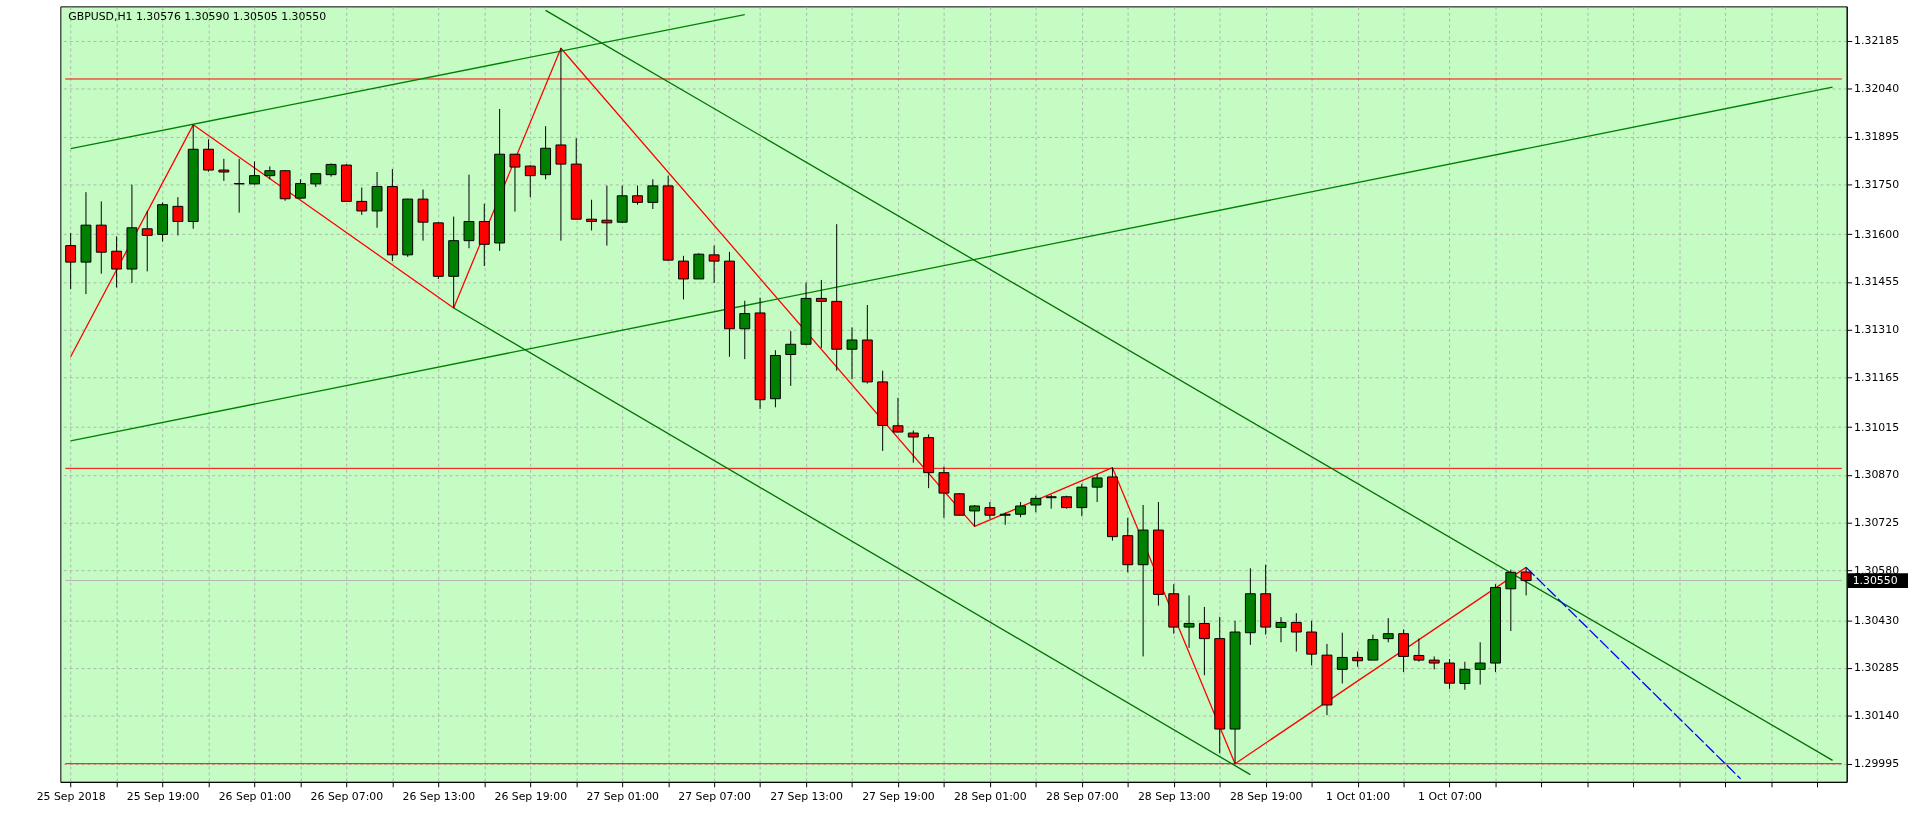  I want to click on chart-title: GBPUSD,H1 1.30576 1.30590 1.30505 1.30550, so click(197, 17).